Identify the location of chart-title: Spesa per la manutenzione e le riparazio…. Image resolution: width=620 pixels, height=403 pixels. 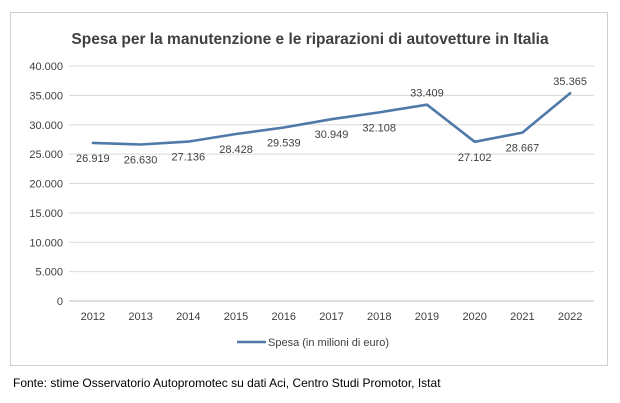
(310, 39).